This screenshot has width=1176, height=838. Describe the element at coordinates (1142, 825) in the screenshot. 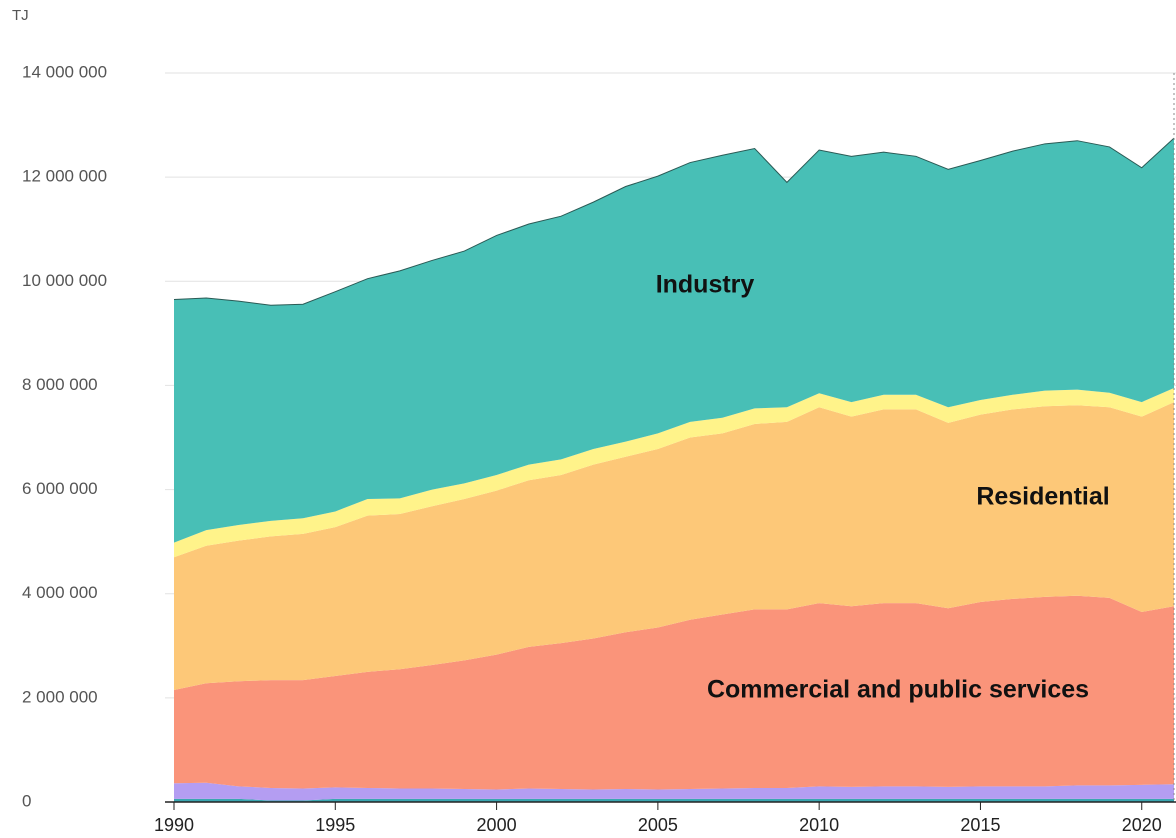

I see `x-tick-label: 2020` at that location.